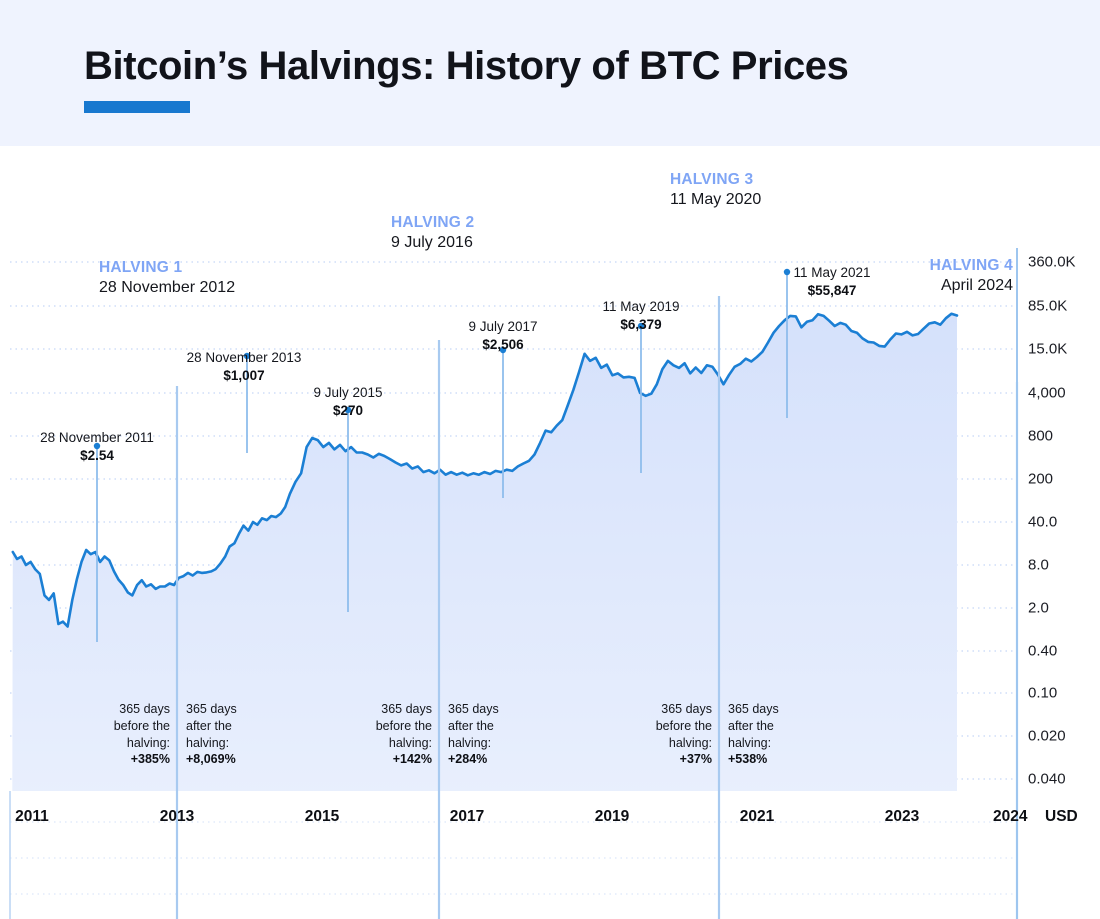 This screenshot has width=1100, height=919. What do you see at coordinates (211, 759) in the screenshot?
I see `performance-note-value: +8,069%` at bounding box center [211, 759].